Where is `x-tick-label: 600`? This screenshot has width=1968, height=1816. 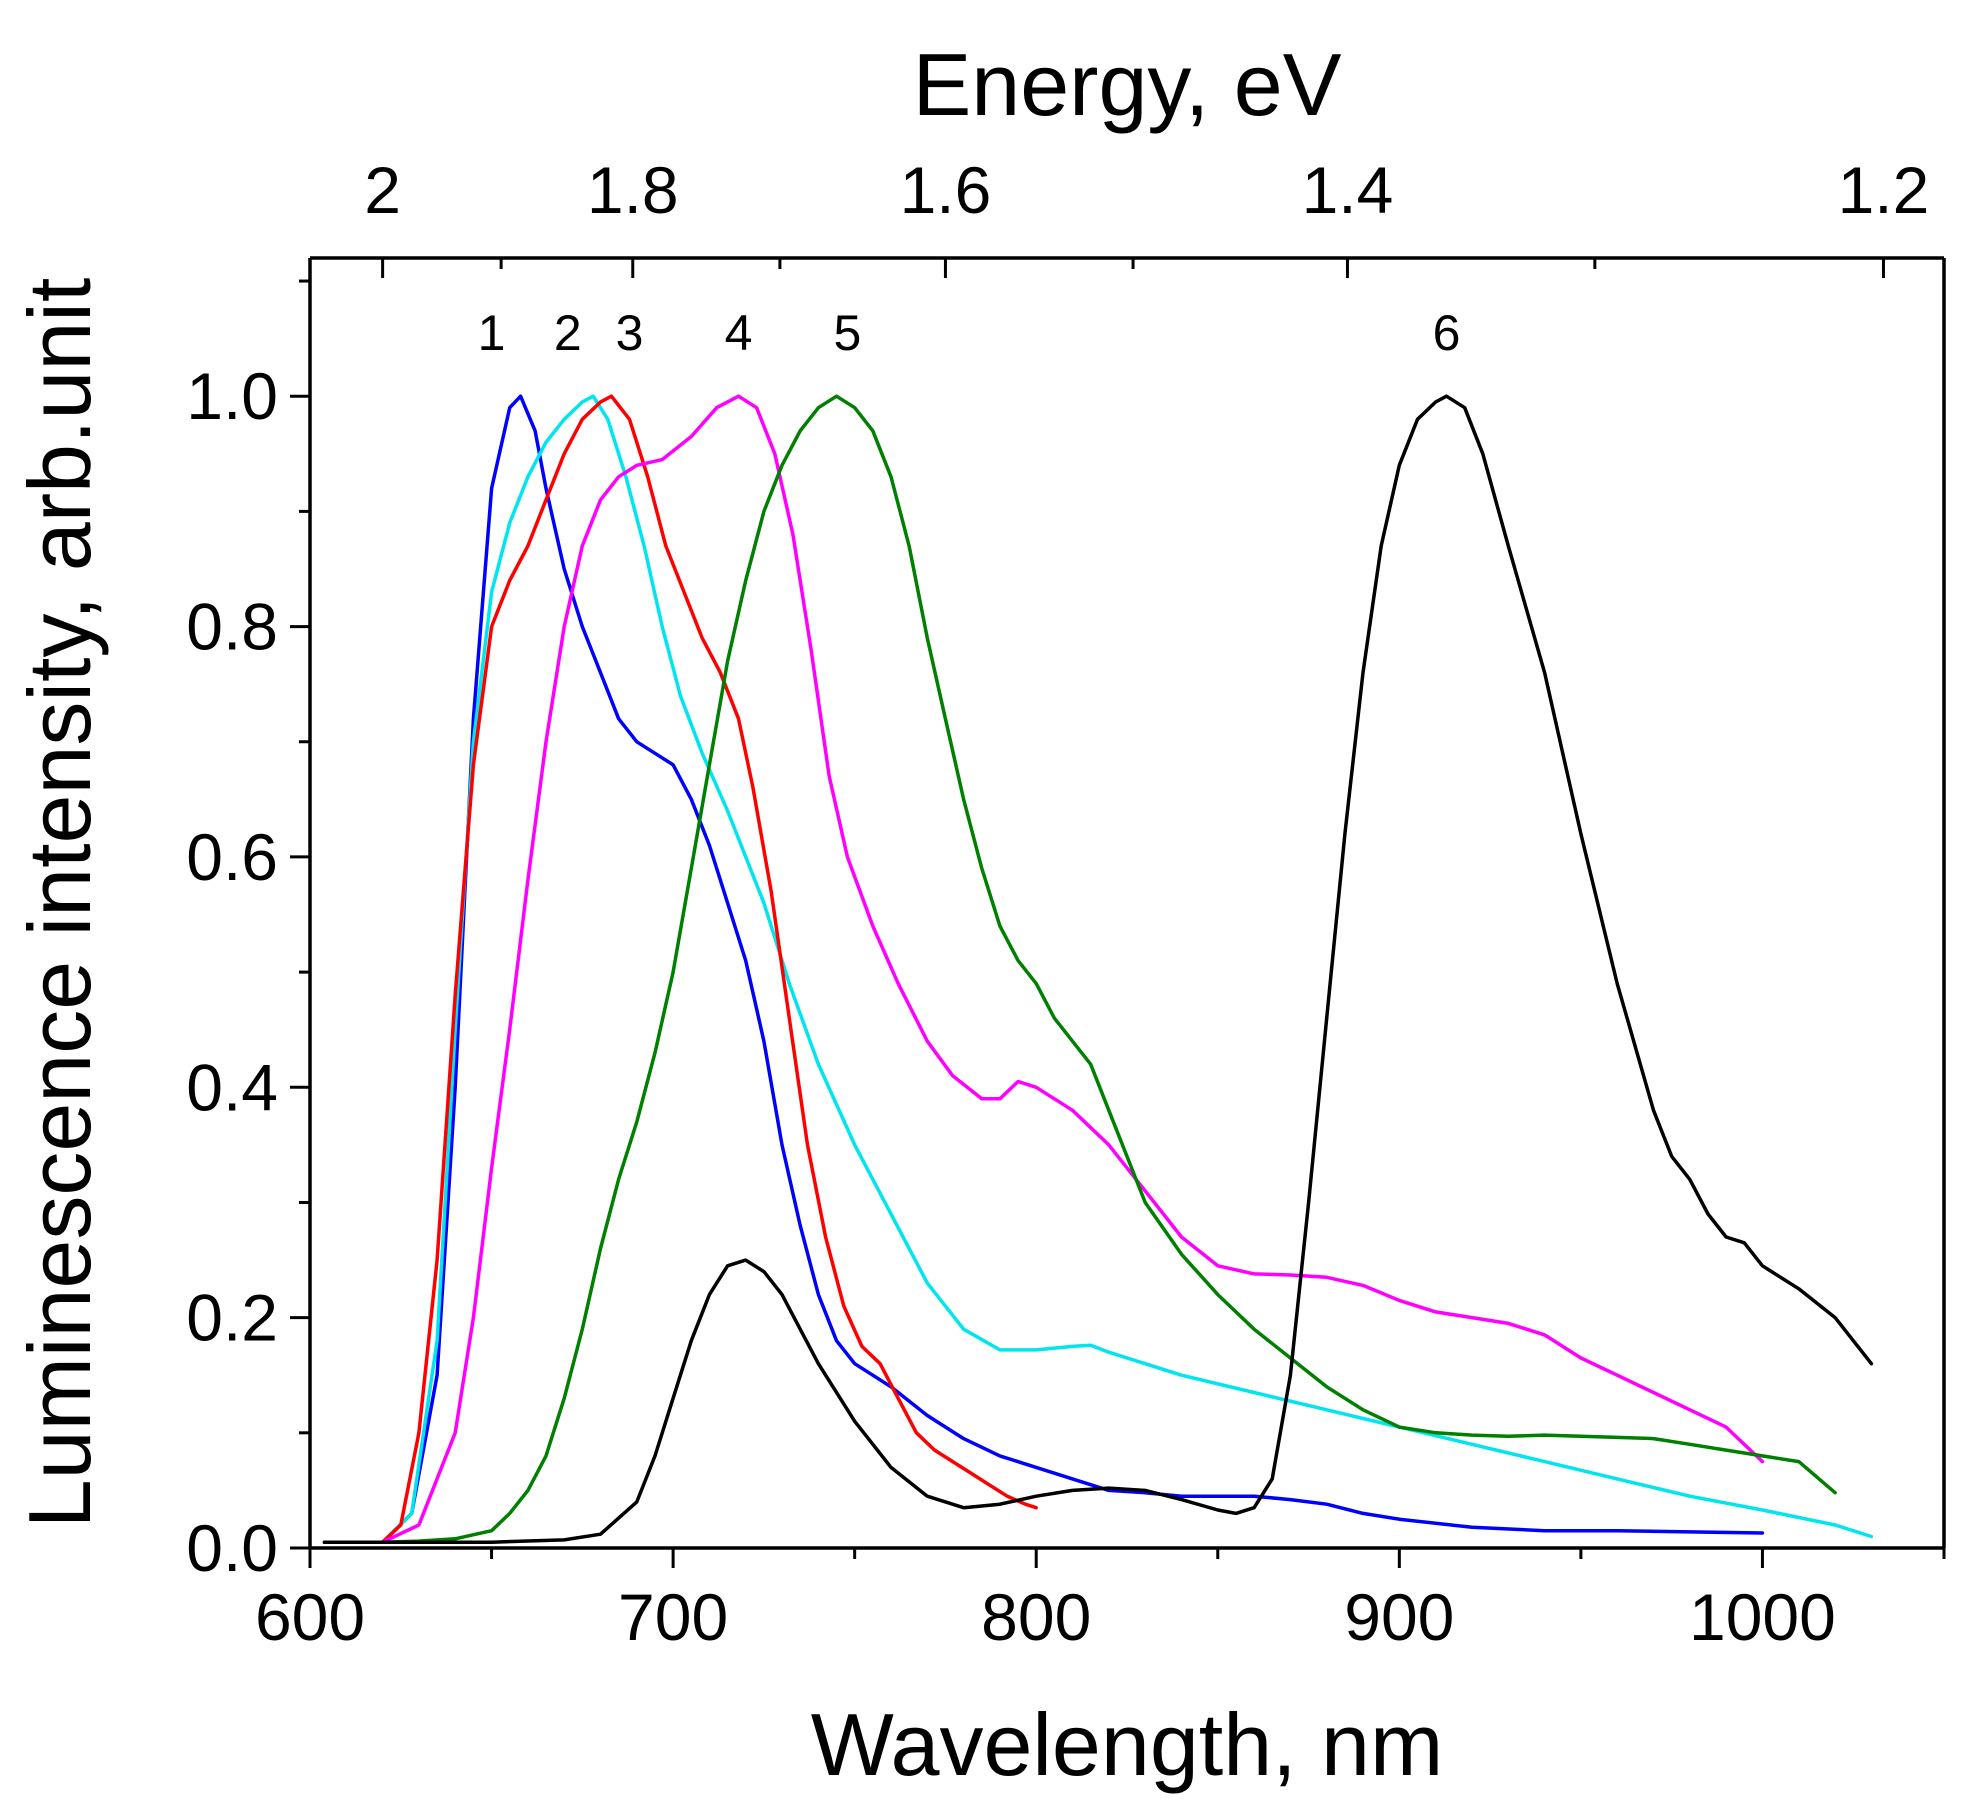
x-tick-label: 600 is located at coordinates (310, 1617).